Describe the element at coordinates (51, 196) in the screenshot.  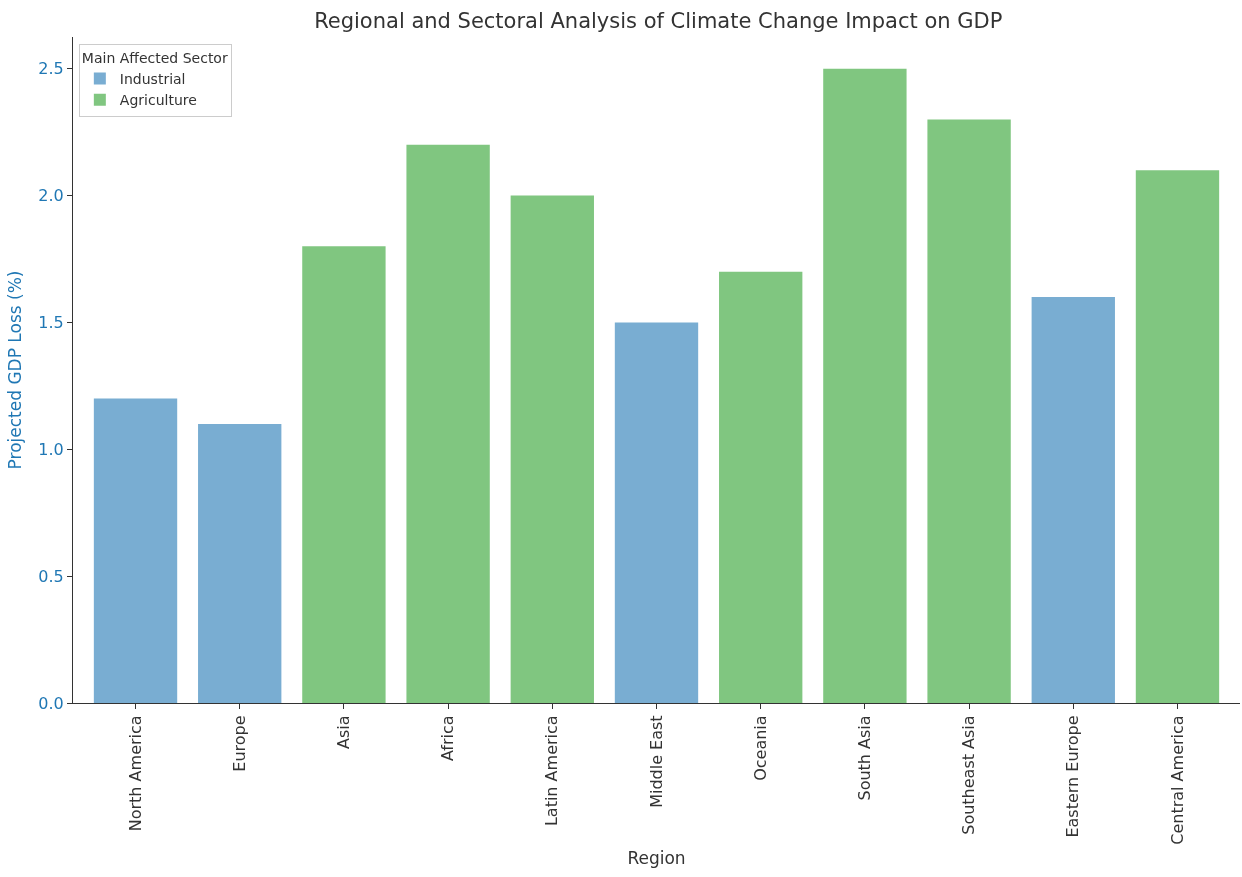
I see `y-tick-label: 2.0` at that location.